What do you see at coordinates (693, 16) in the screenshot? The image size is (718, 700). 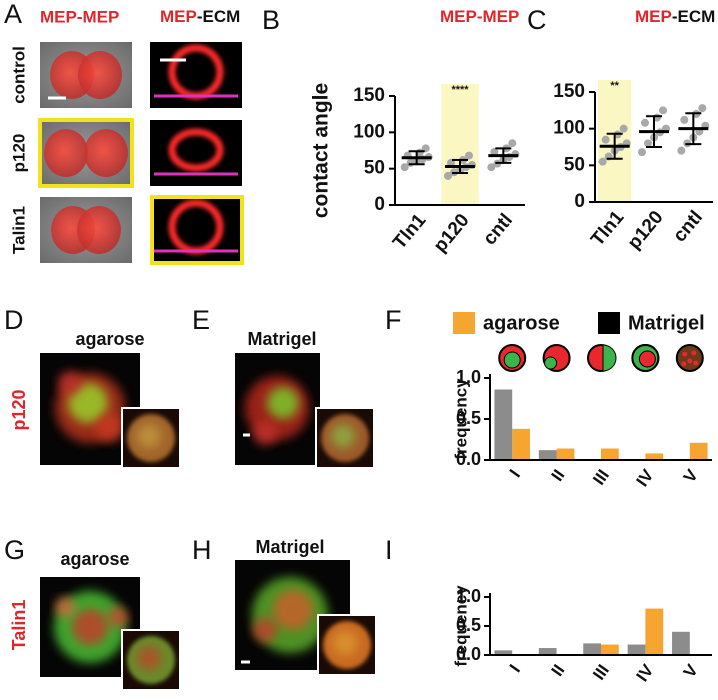 I see `title-part: -ECM` at bounding box center [693, 16].